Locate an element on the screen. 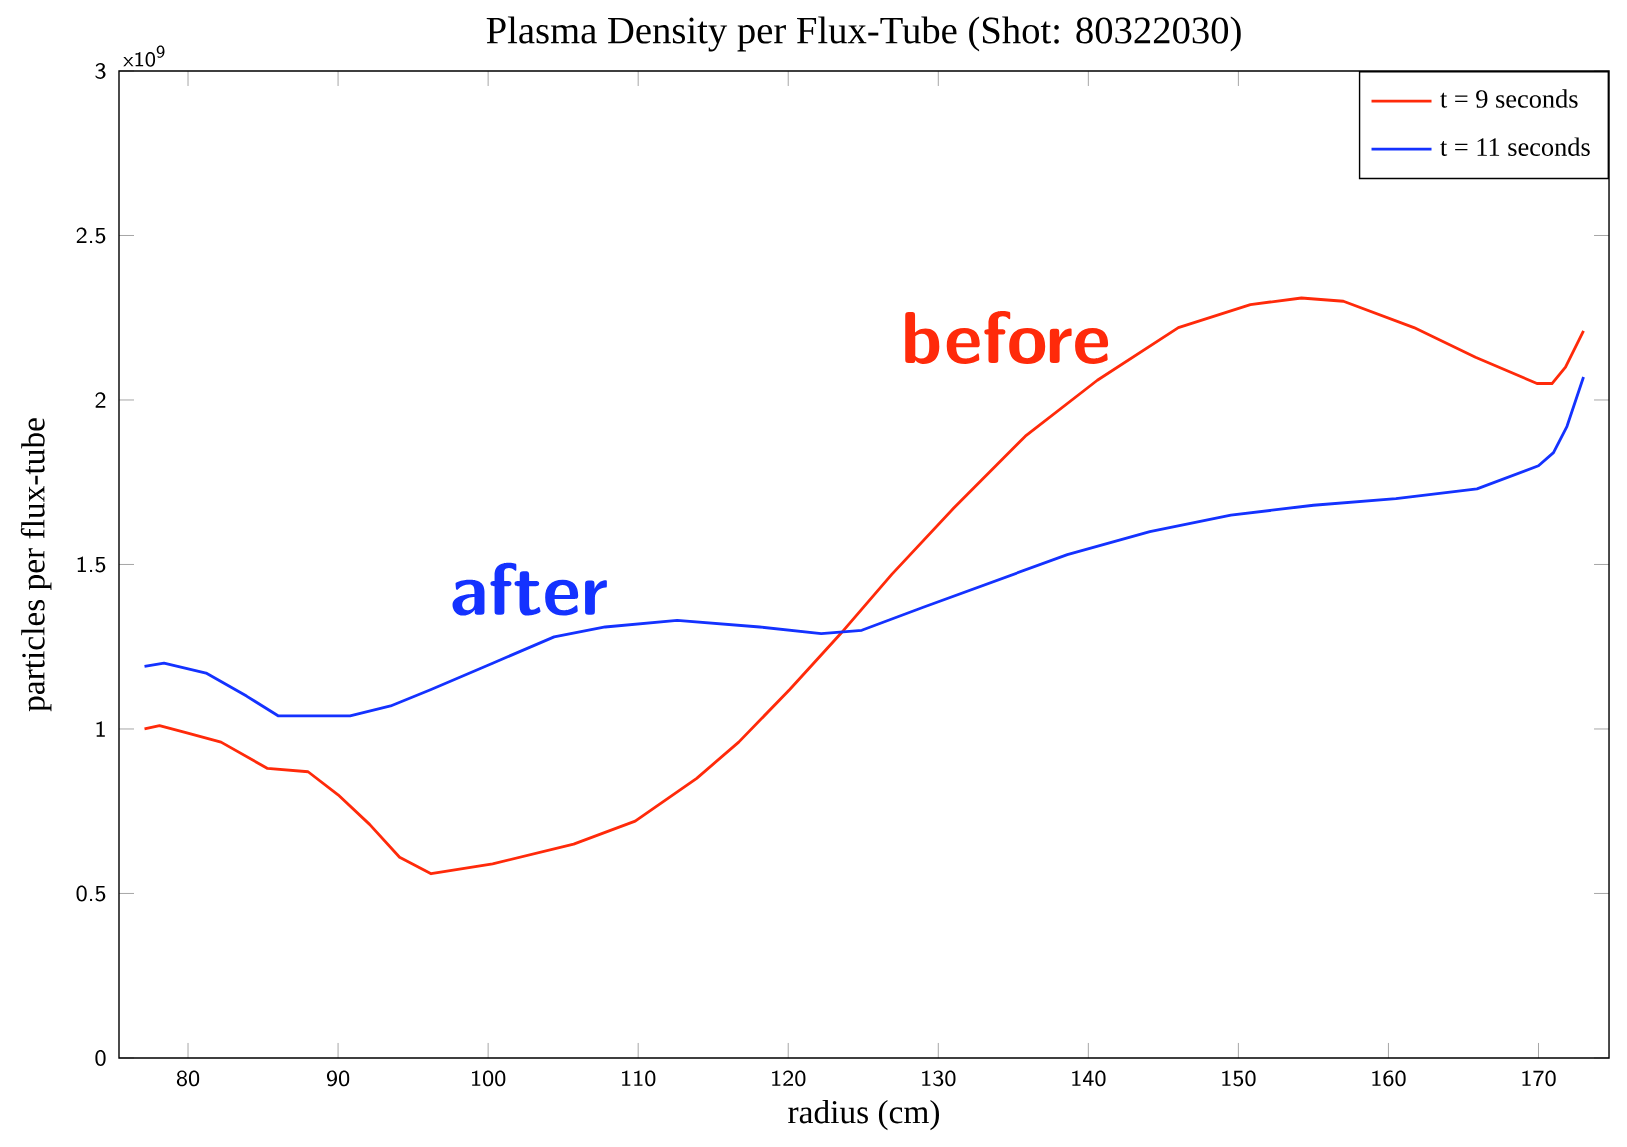 Image resolution: width=1627 pixels, height=1147 pixels. x-tick-label: 170 is located at coordinates (1539, 1078).